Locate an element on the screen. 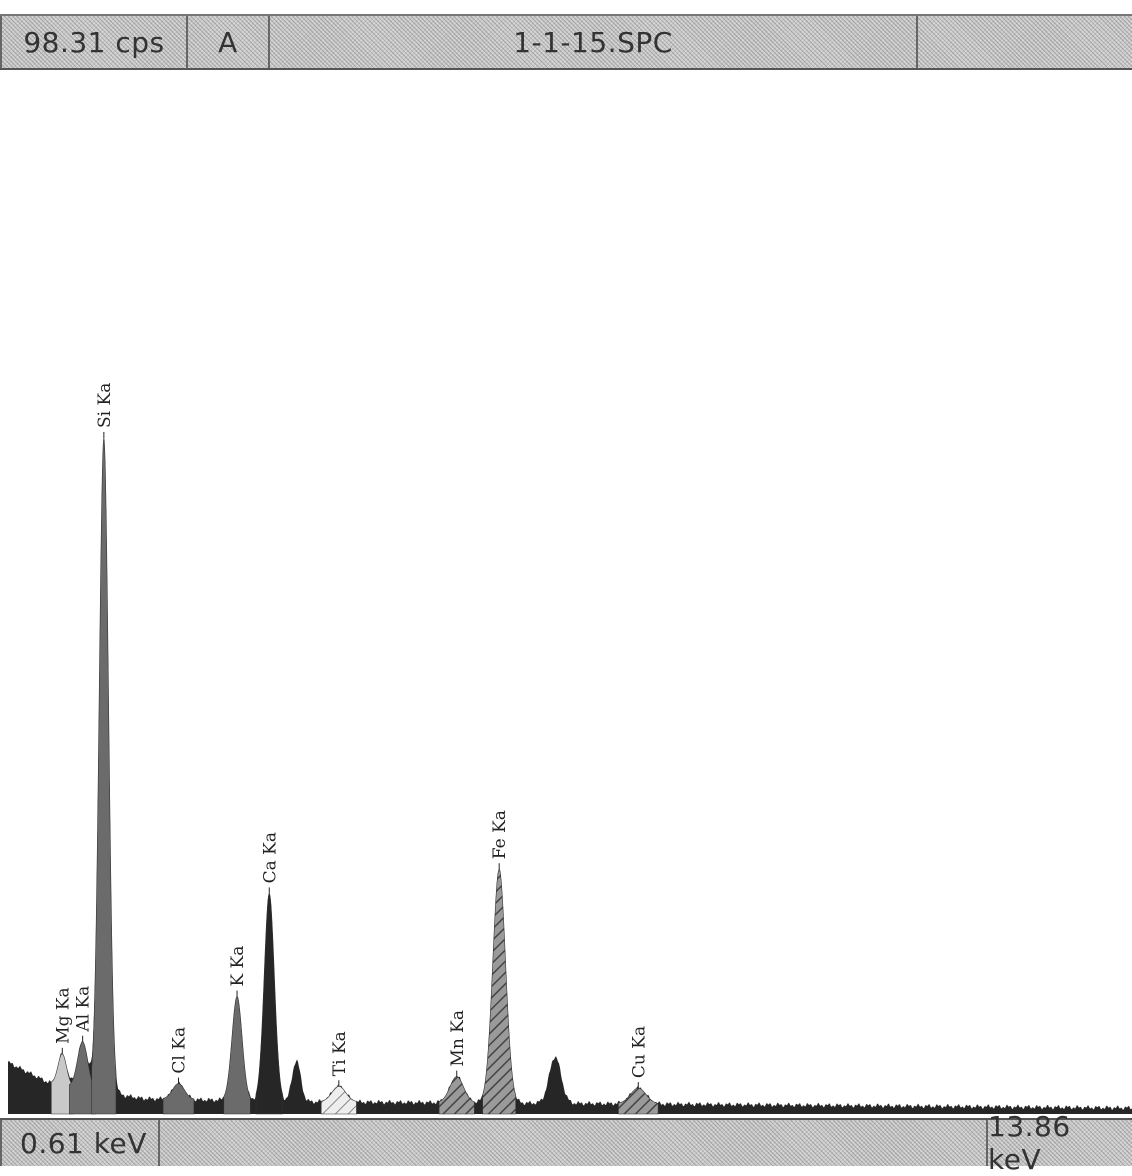 This screenshot has height=1176, width=1132. peak-label: Cl Ka is located at coordinates (180, 1050).